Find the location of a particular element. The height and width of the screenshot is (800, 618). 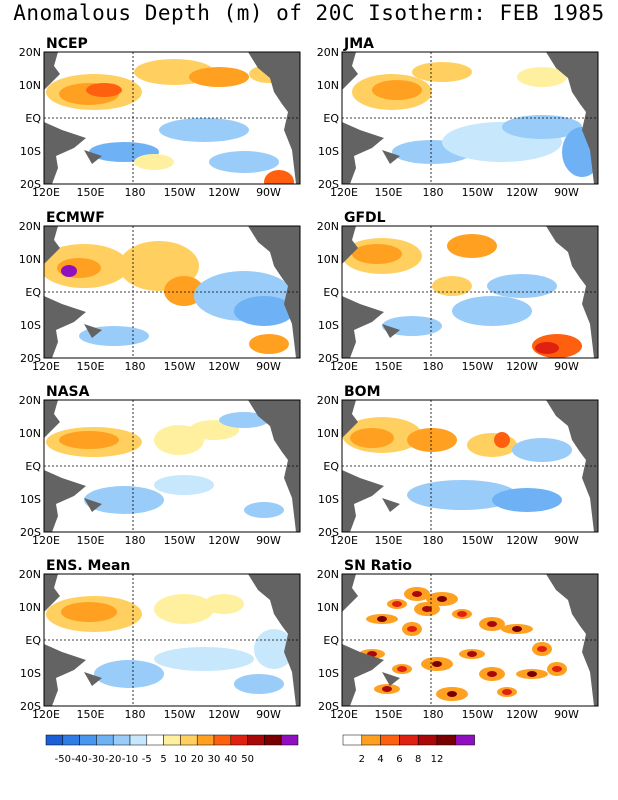

panel-label: GFDL is located at coordinates (365, 218).